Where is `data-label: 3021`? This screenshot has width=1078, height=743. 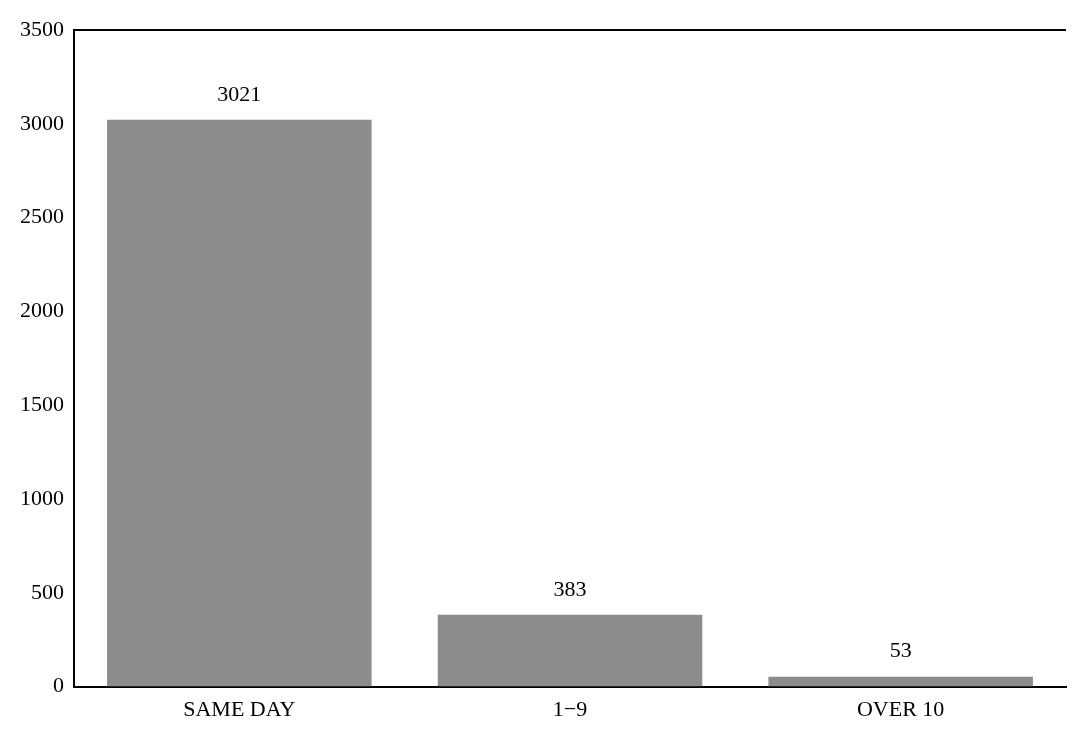 data-label: 3021 is located at coordinates (239, 93).